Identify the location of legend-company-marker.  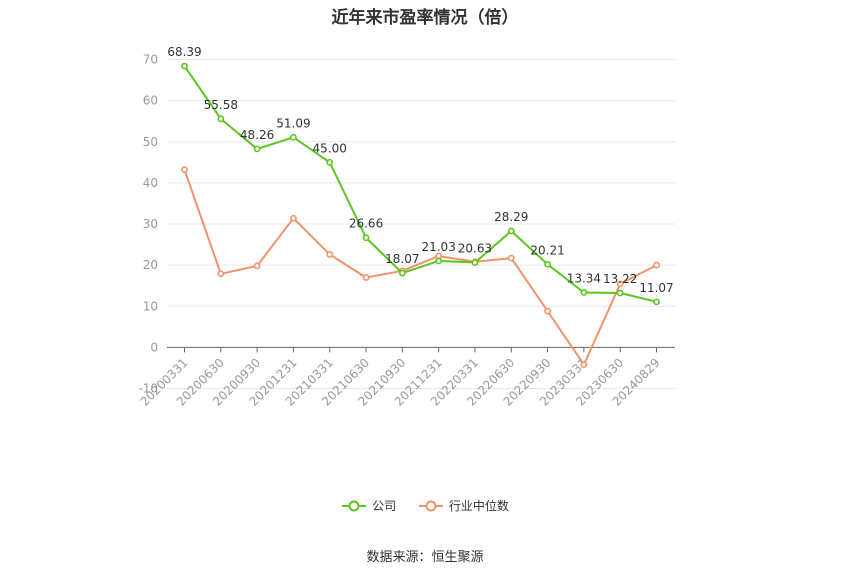
(354, 505).